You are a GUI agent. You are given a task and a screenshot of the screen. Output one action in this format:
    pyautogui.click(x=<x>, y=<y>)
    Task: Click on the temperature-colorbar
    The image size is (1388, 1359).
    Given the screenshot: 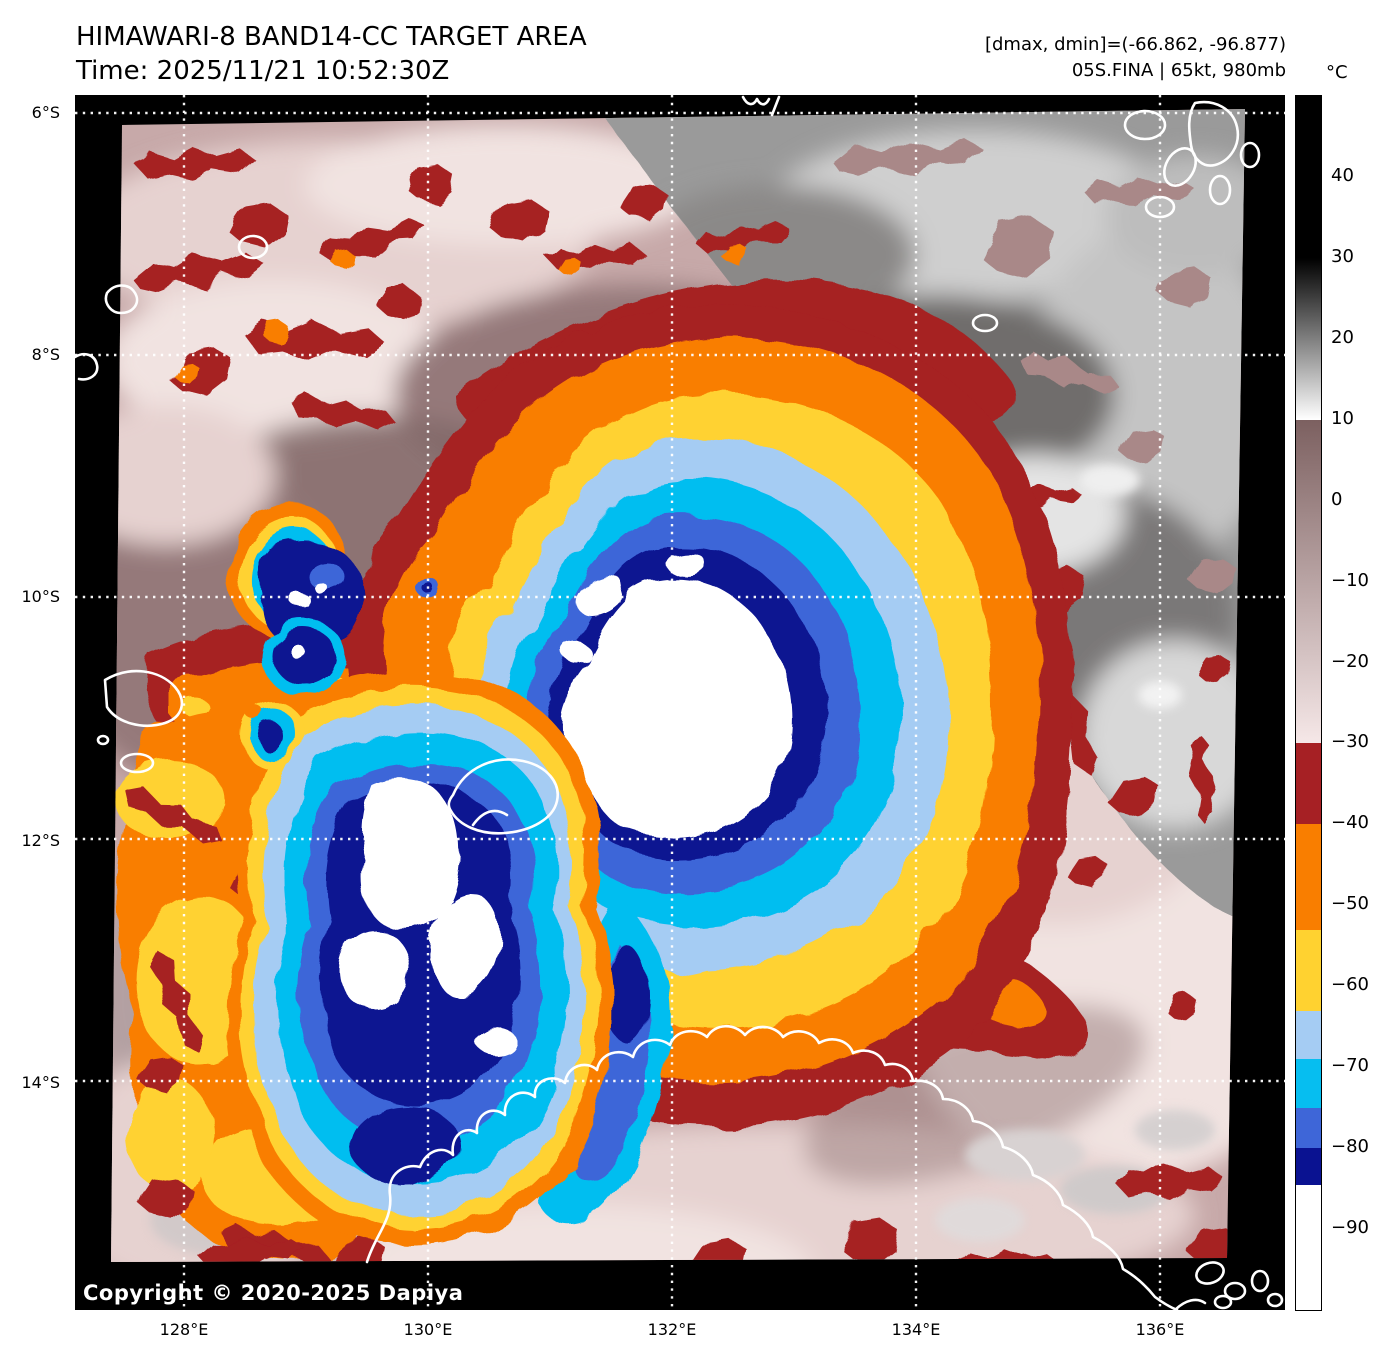 What is the action you would take?
    pyautogui.click(x=1308, y=703)
    